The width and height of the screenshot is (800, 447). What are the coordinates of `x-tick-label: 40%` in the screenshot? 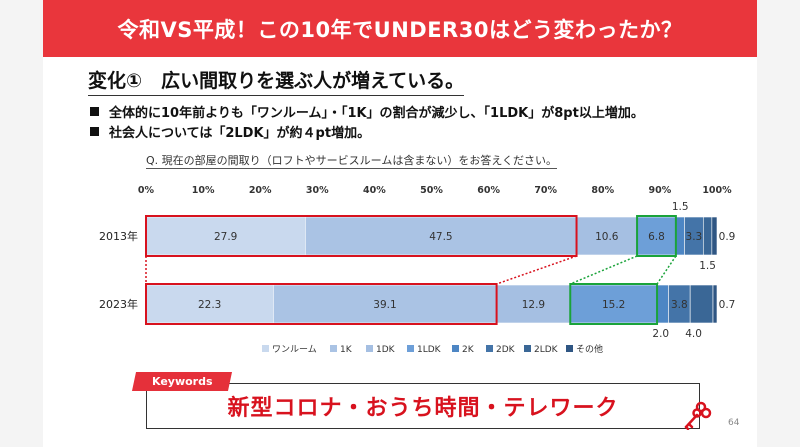 It's located at (374, 190).